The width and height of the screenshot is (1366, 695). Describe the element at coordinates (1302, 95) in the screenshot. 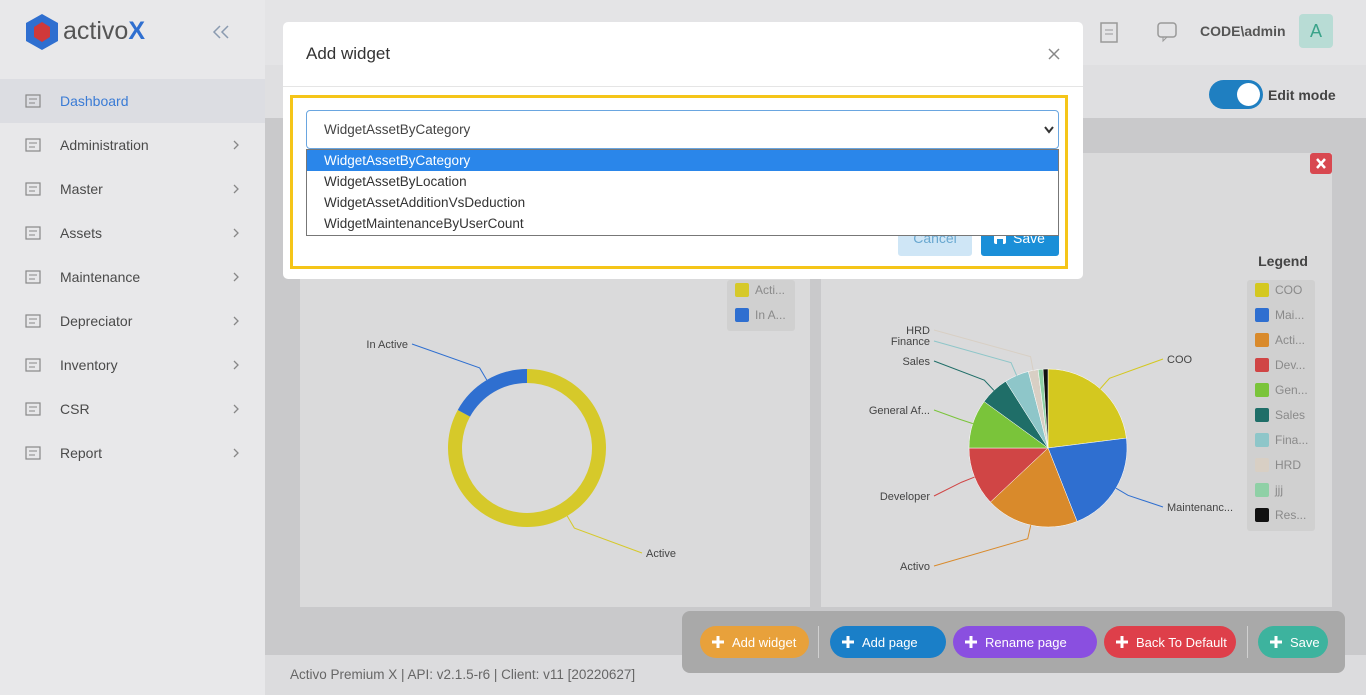

I see `edit-mode-label: Edit mode` at that location.